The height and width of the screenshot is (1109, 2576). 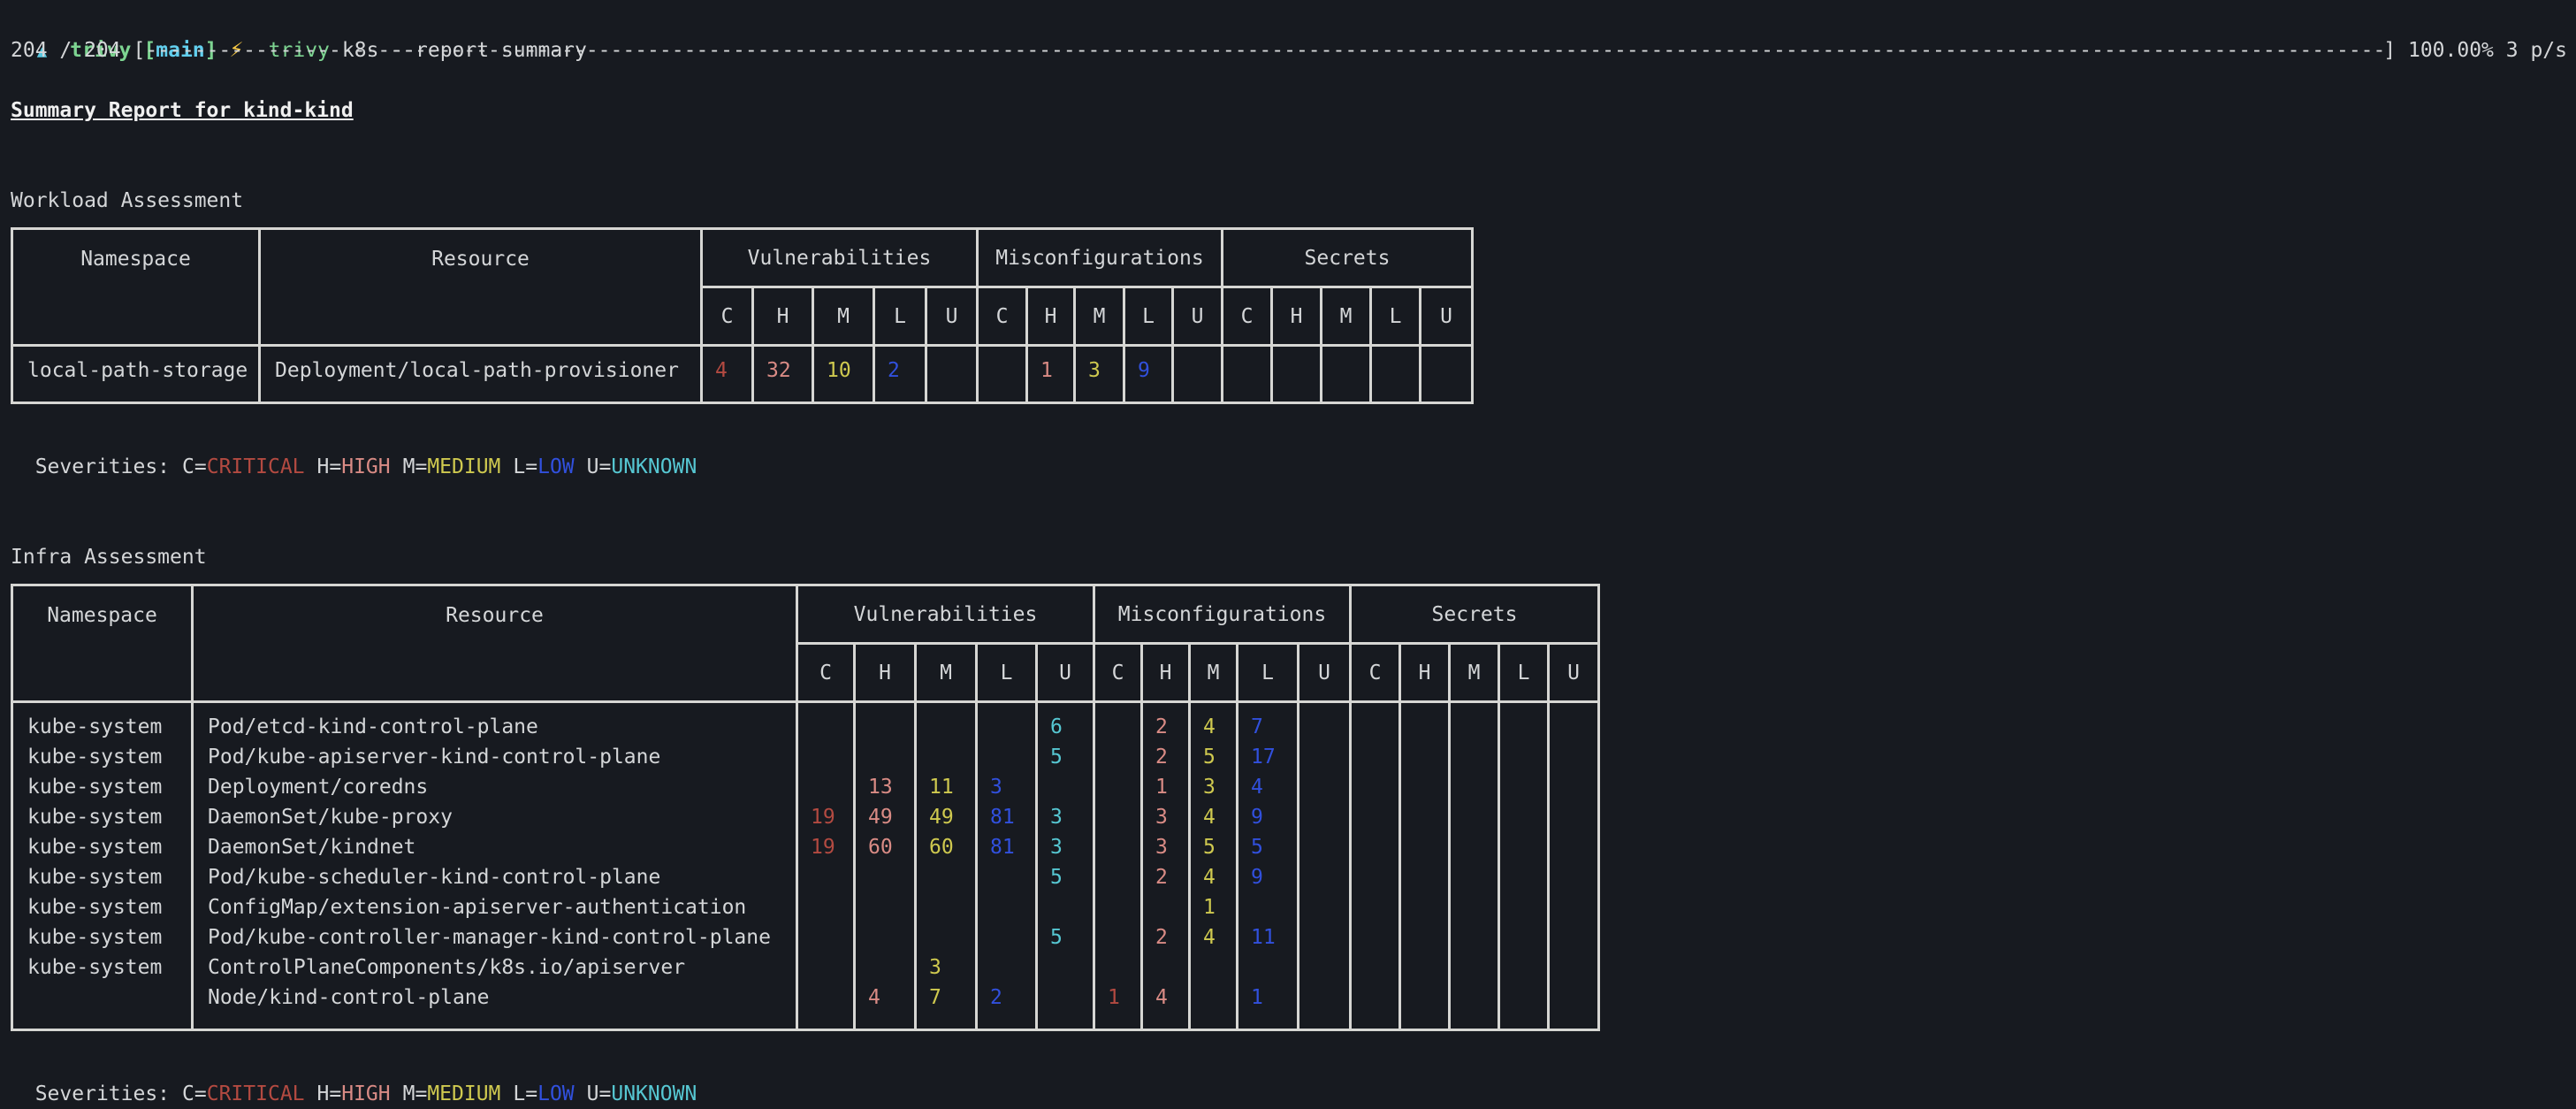 I want to click on table-severity-header-row: C H M L U C H M L U C H M L U, so click(x=743, y=316).